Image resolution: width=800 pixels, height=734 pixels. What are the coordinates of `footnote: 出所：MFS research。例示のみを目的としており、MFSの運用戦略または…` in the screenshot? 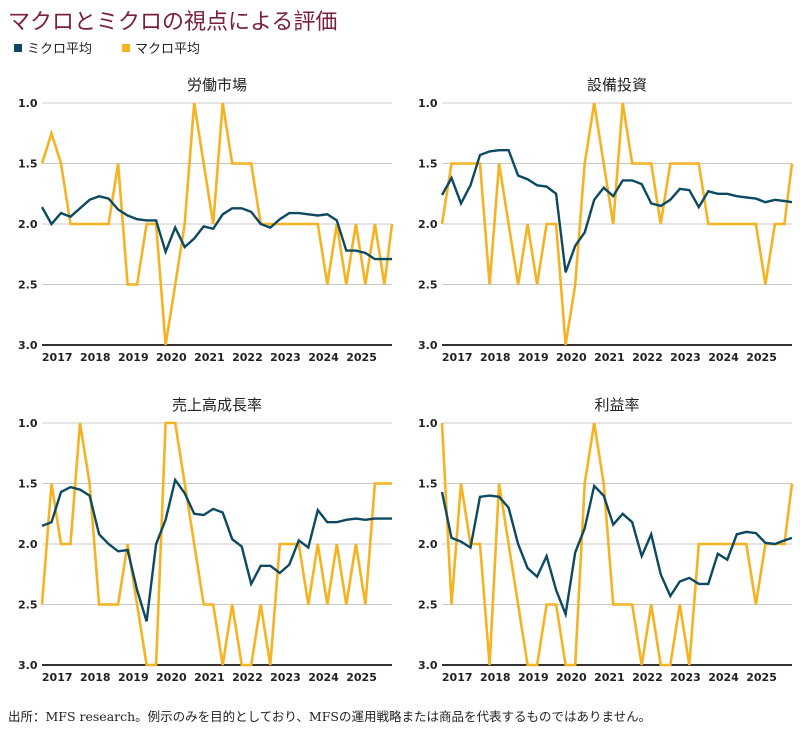 It's located at (330, 716).